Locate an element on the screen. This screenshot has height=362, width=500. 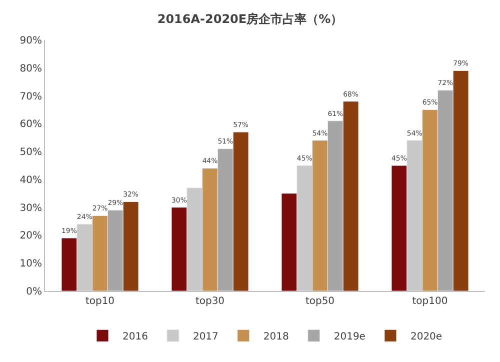
y-tick-label: 20% is located at coordinates (31, 236).